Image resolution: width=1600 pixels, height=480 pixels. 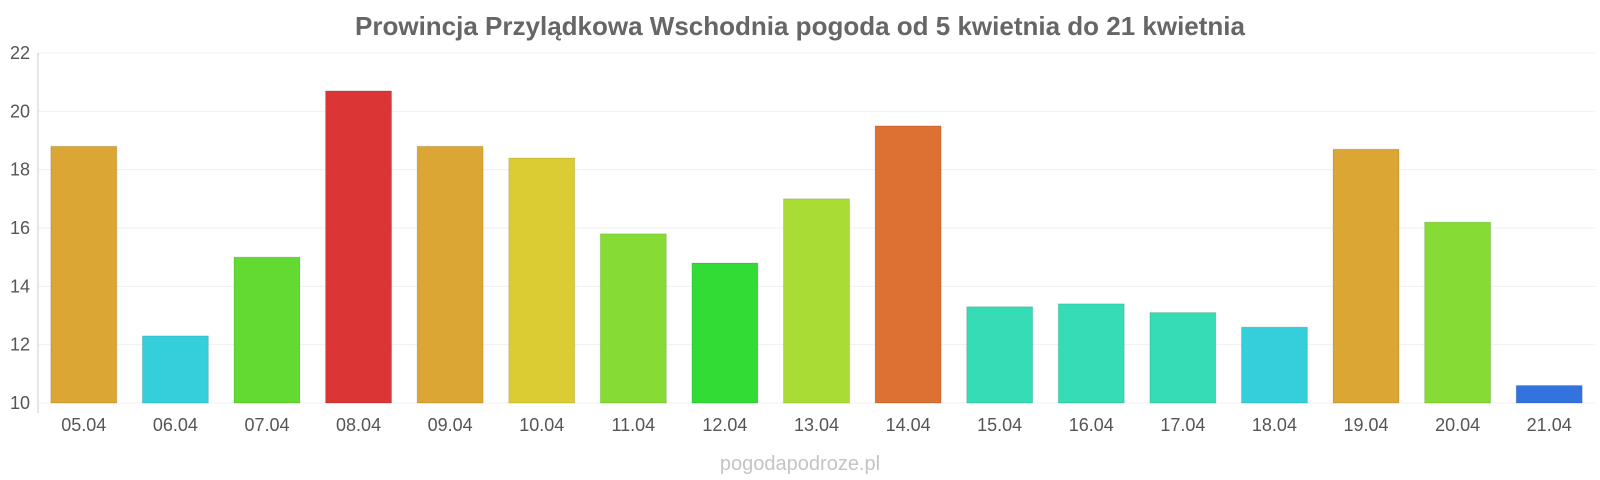 What do you see at coordinates (725, 333) in the screenshot?
I see `bar-12.04` at bounding box center [725, 333].